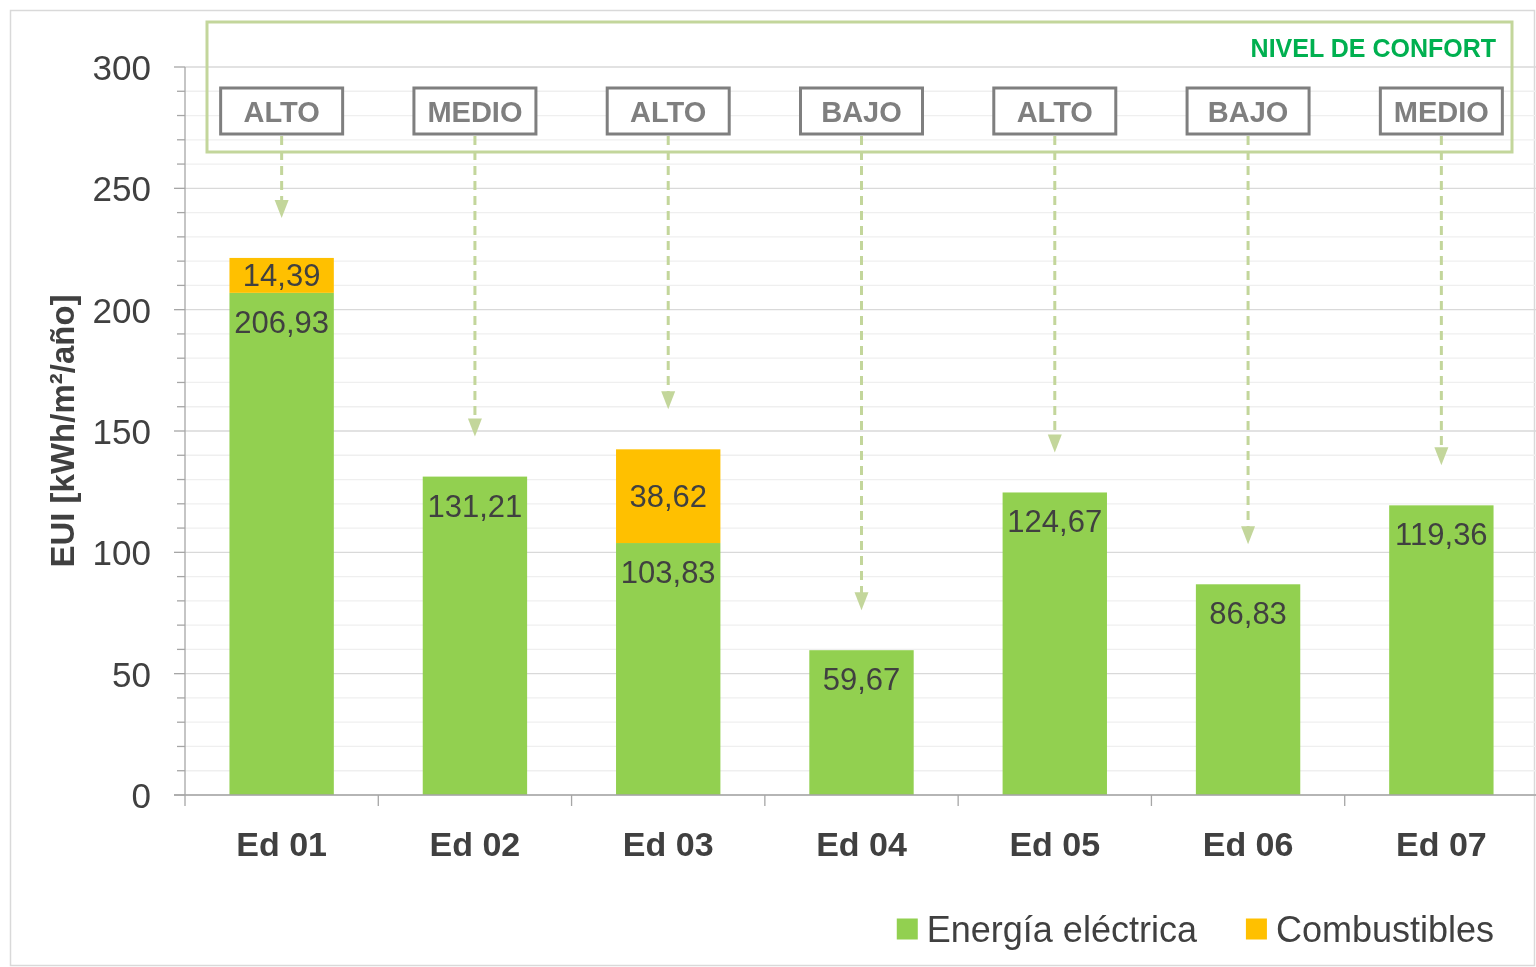 The width and height of the screenshot is (1536, 967). I want to click on data-label: 124,67, so click(1055, 521).